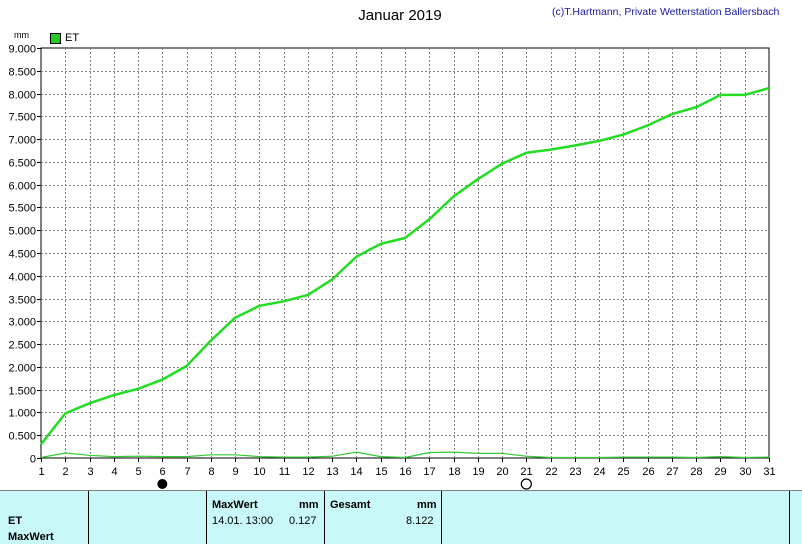 The width and height of the screenshot is (802, 544). I want to click on chart-title: Januar 2019, so click(400, 15).